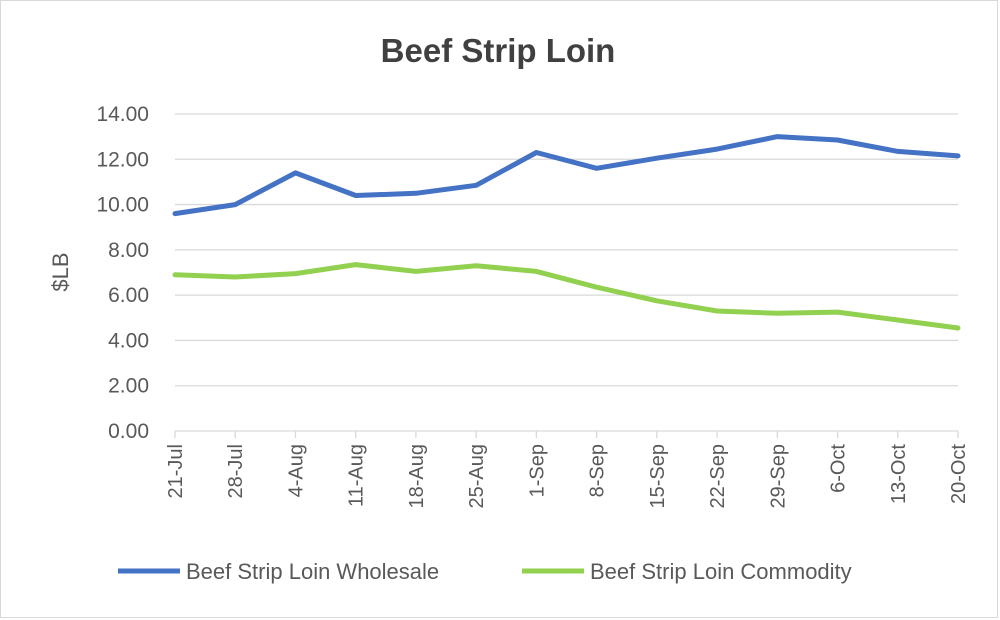 The image size is (1000, 620). What do you see at coordinates (598, 470) in the screenshot?
I see `x-tick-label: 8-Sep` at bounding box center [598, 470].